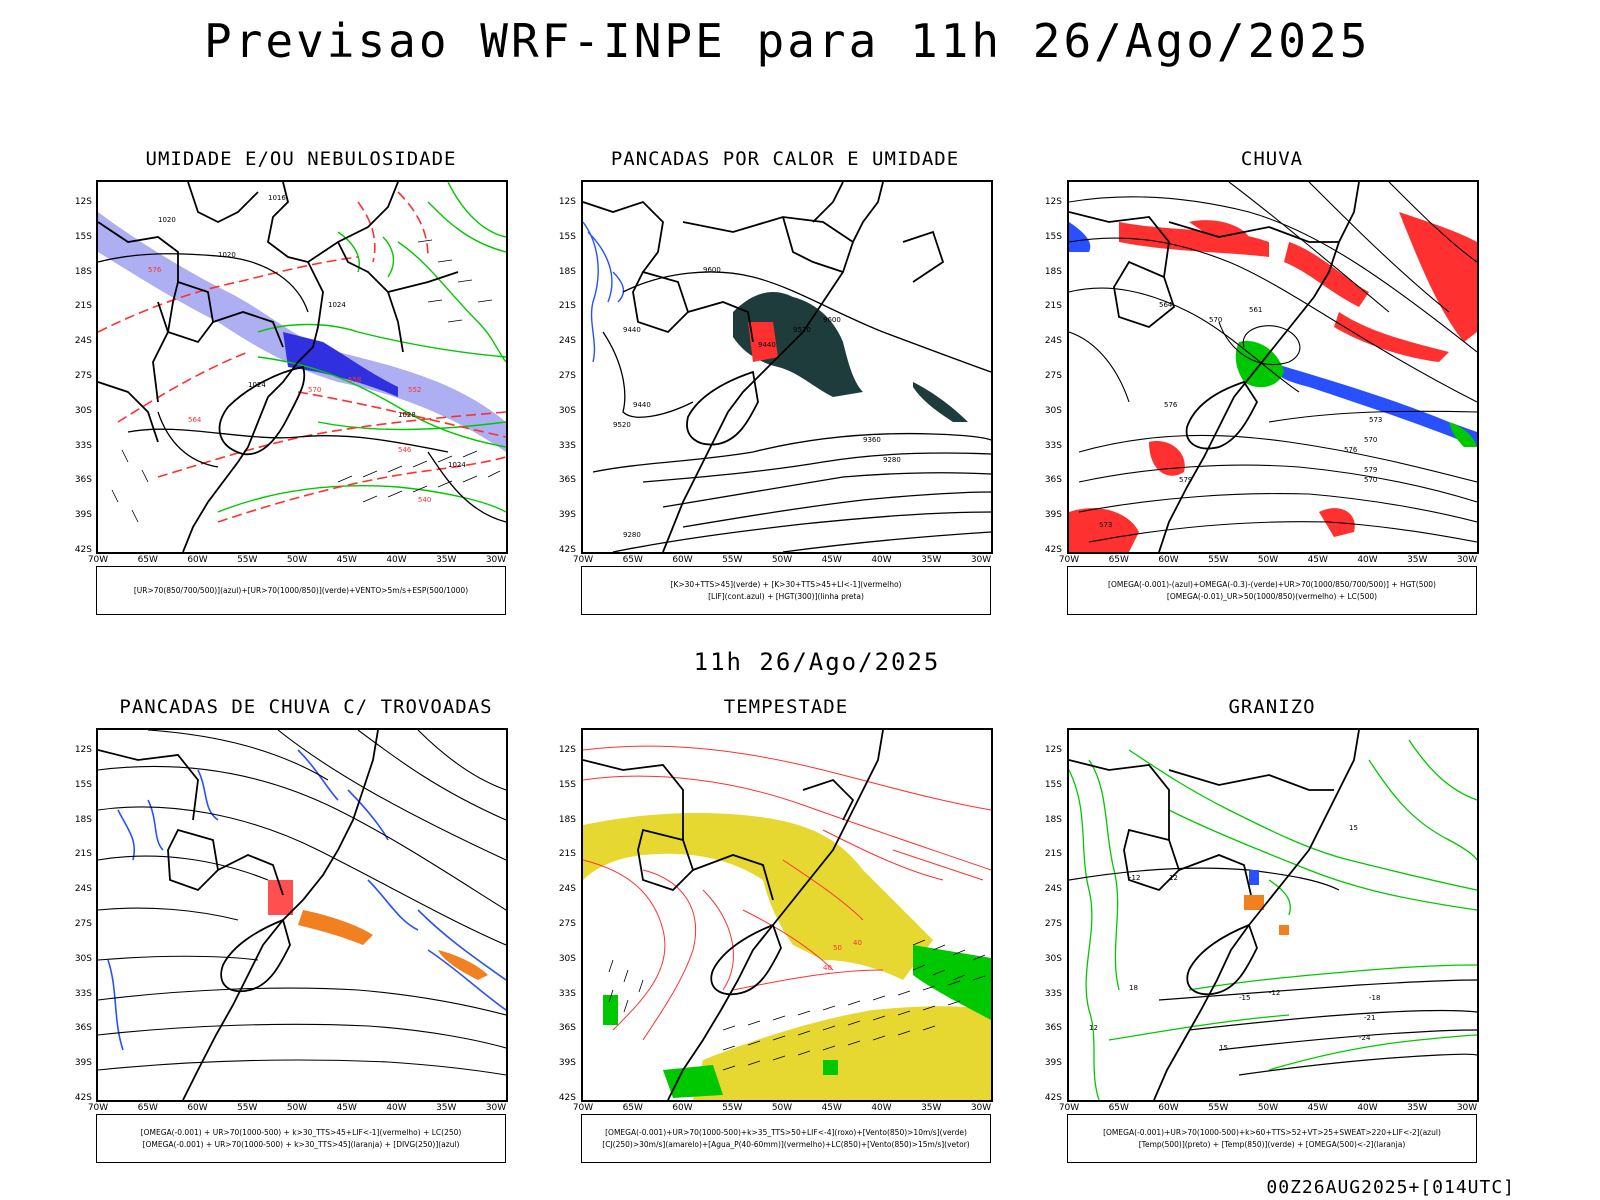 The height and width of the screenshot is (1200, 1600). What do you see at coordinates (301, 159) in the screenshot?
I see `panel-title-umidade: UMIDADE E/OU NEBULOSIDADE` at bounding box center [301, 159].